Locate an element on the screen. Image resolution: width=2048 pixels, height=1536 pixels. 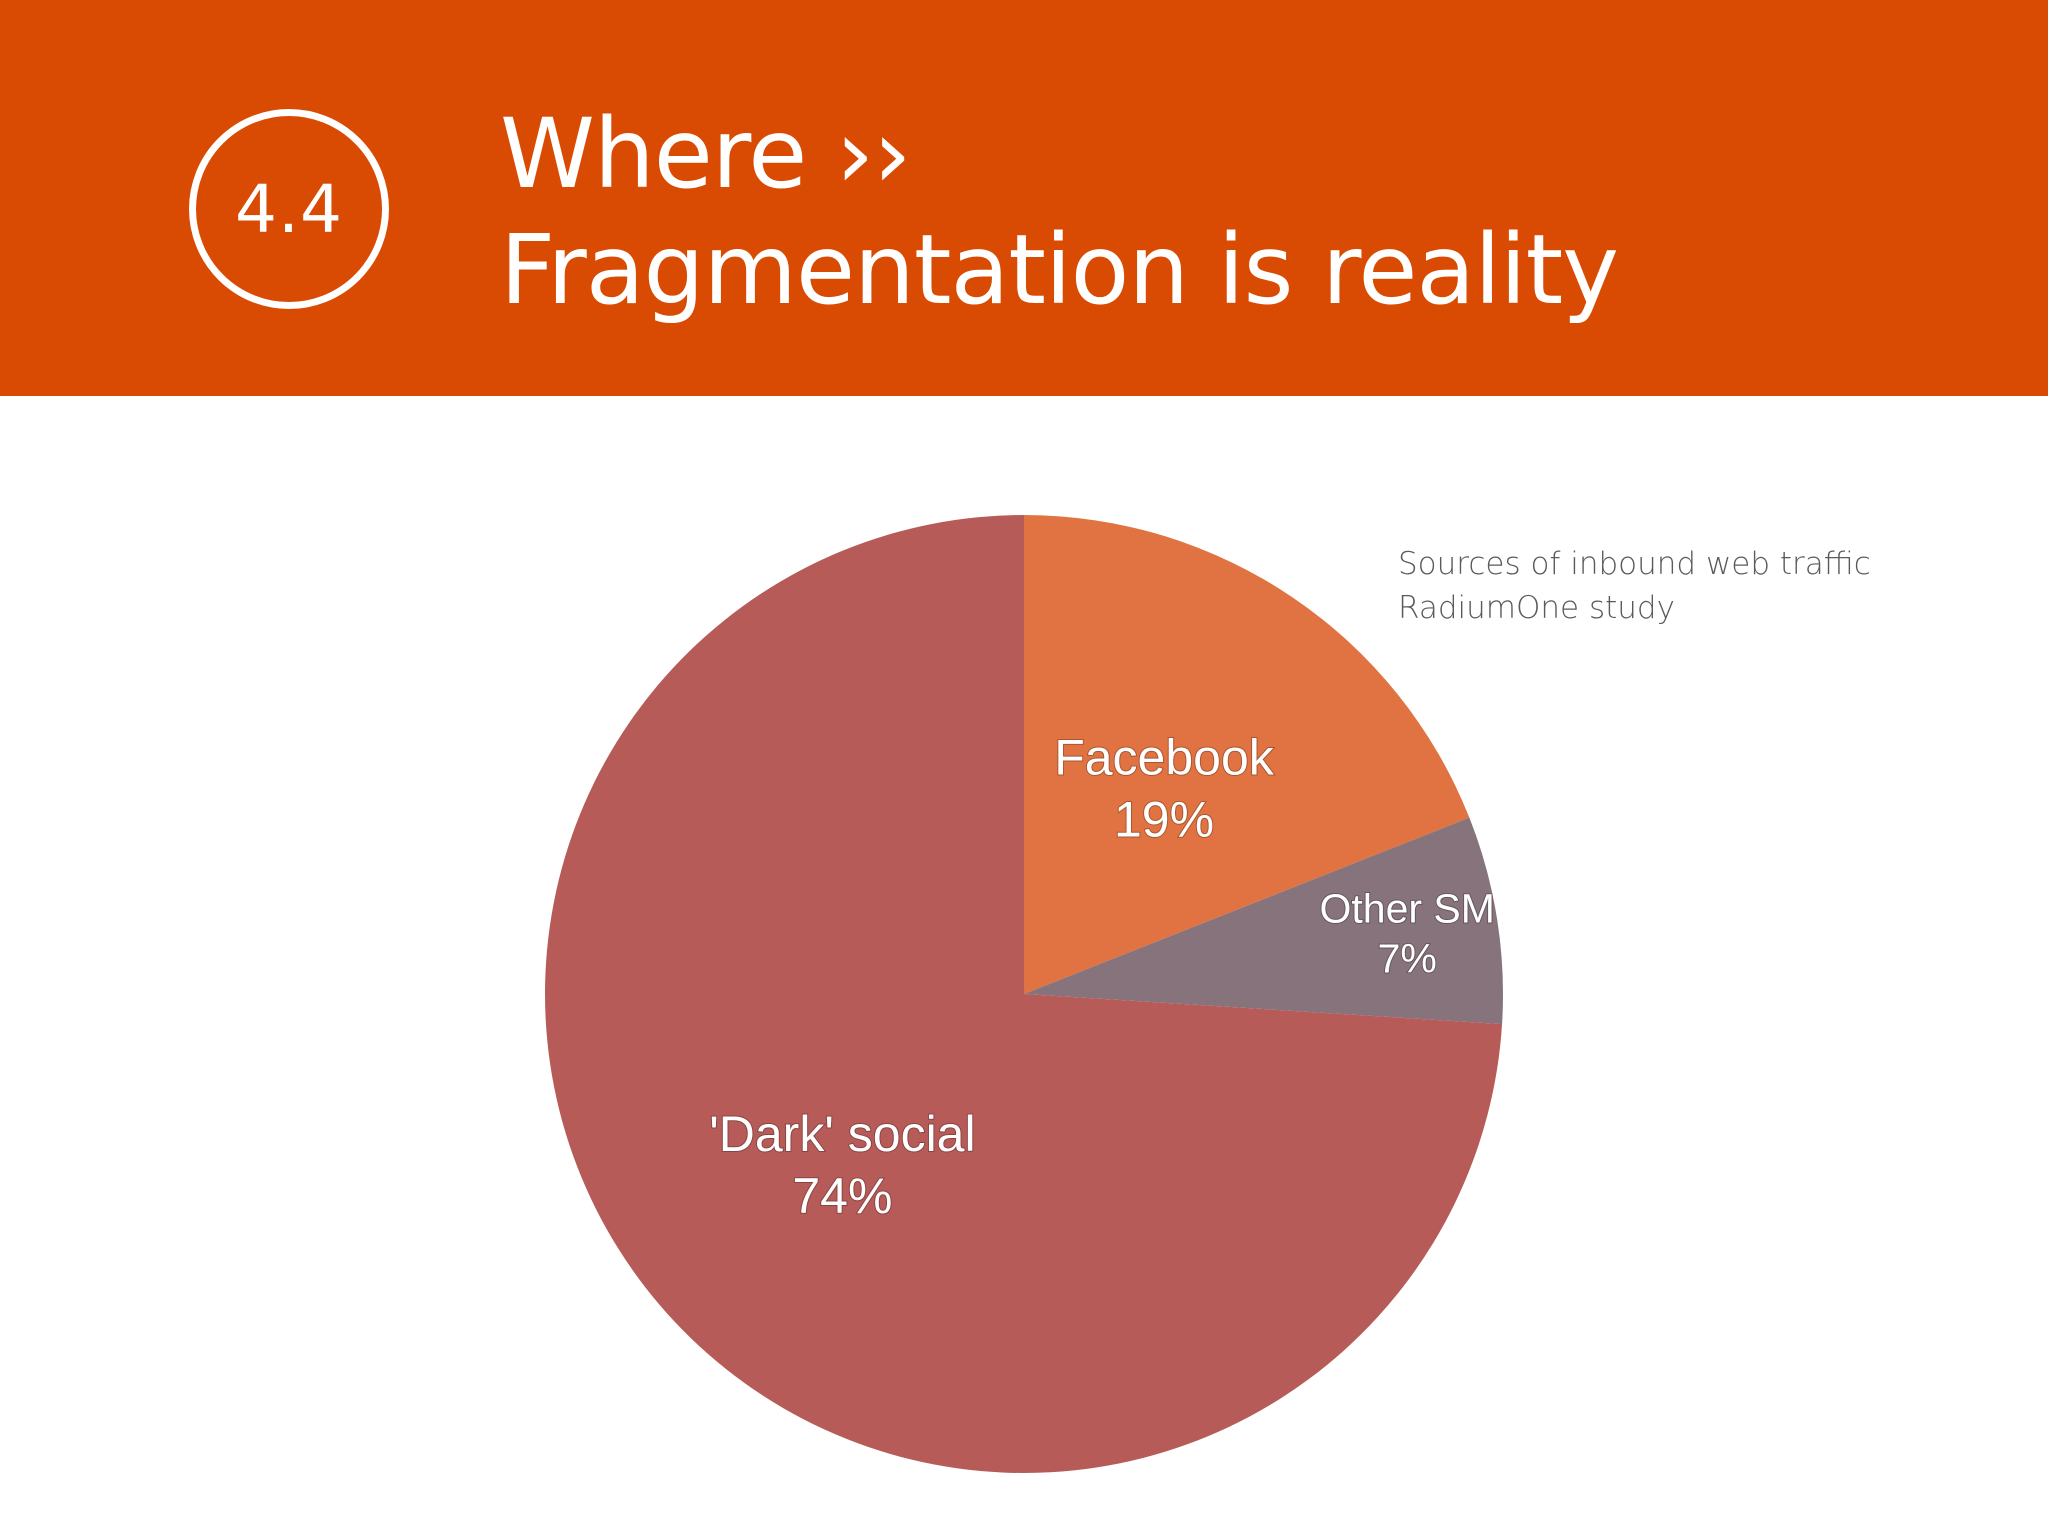
slice-value-label: 19% is located at coordinates (1164, 819).